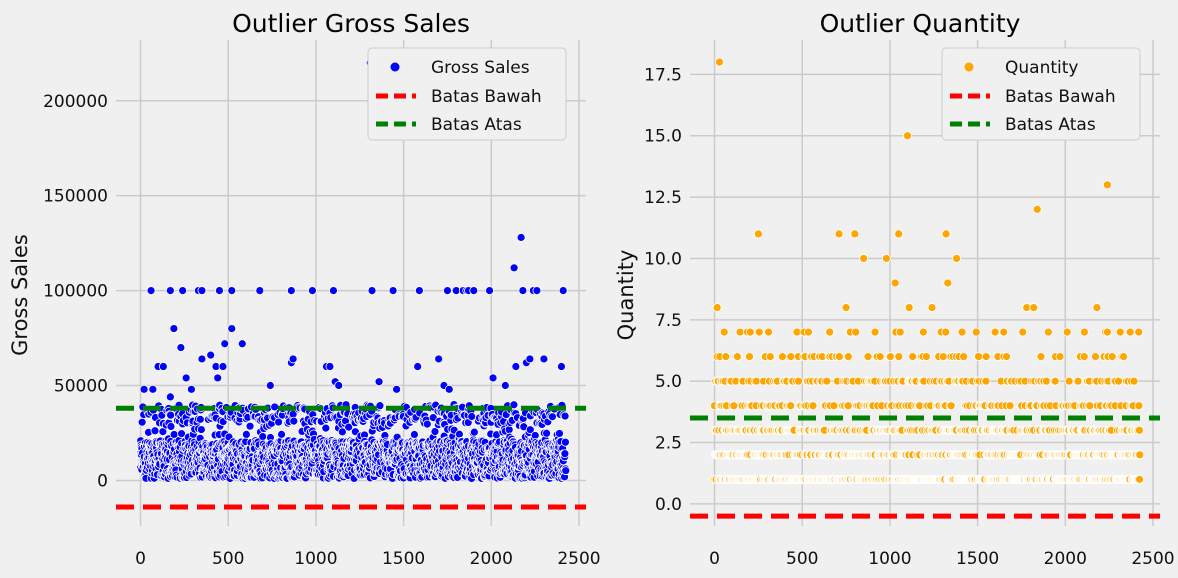 The width and height of the screenshot is (1178, 578). Describe the element at coordinates (81, 387) in the screenshot. I see `y-tick-label: 50000` at that location.